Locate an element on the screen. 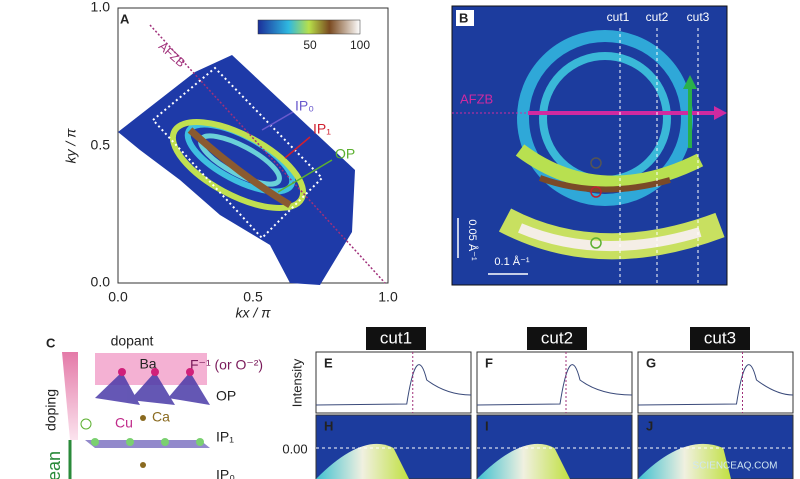 This screenshot has height=479, width=800. layer-label: IP₁ is located at coordinates (225, 437).